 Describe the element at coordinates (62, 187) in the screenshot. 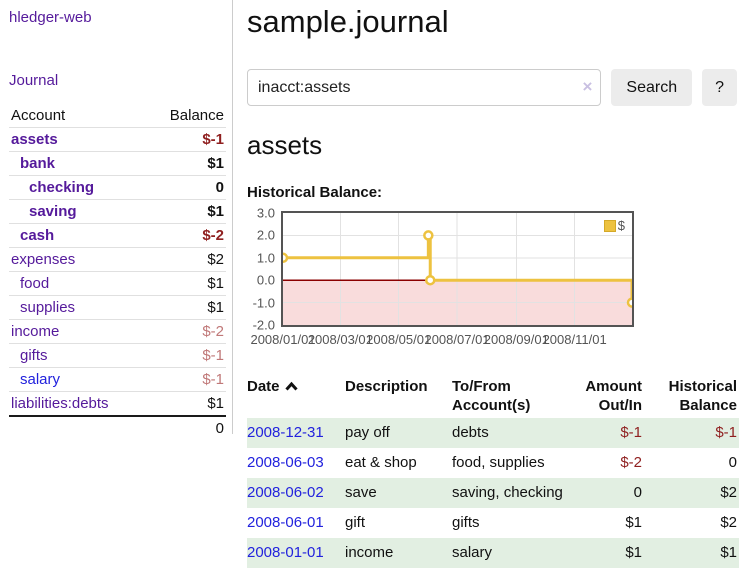

I see `sidebar-account-link: checking` at that location.